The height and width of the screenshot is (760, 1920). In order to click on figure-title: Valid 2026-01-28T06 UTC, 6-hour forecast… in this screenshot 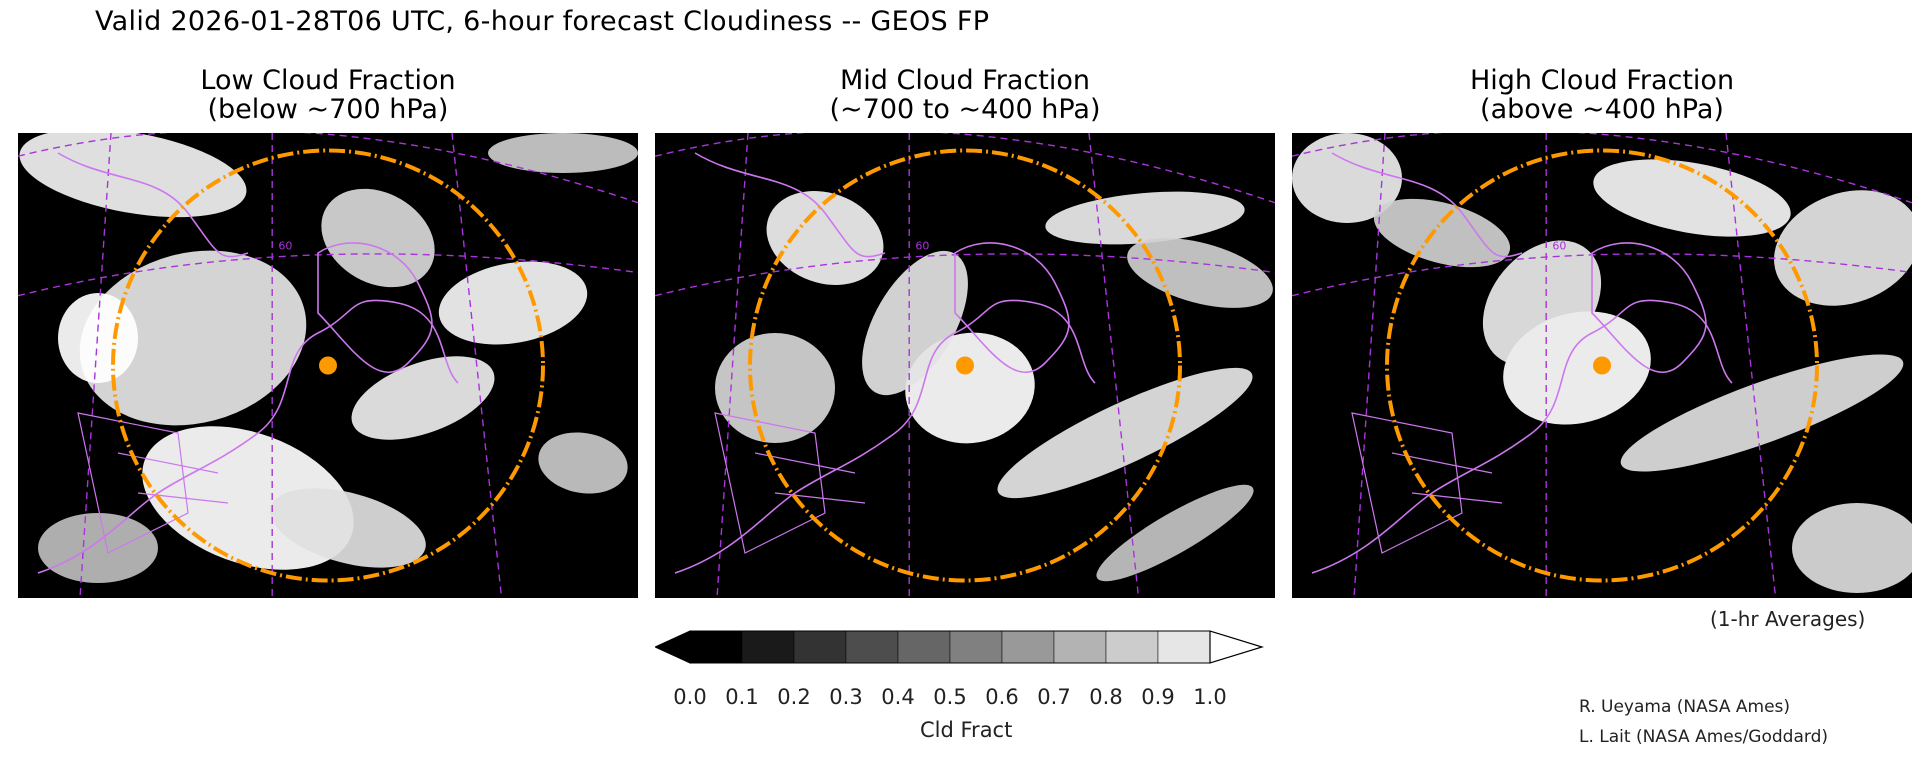, I will do `click(542, 21)`.